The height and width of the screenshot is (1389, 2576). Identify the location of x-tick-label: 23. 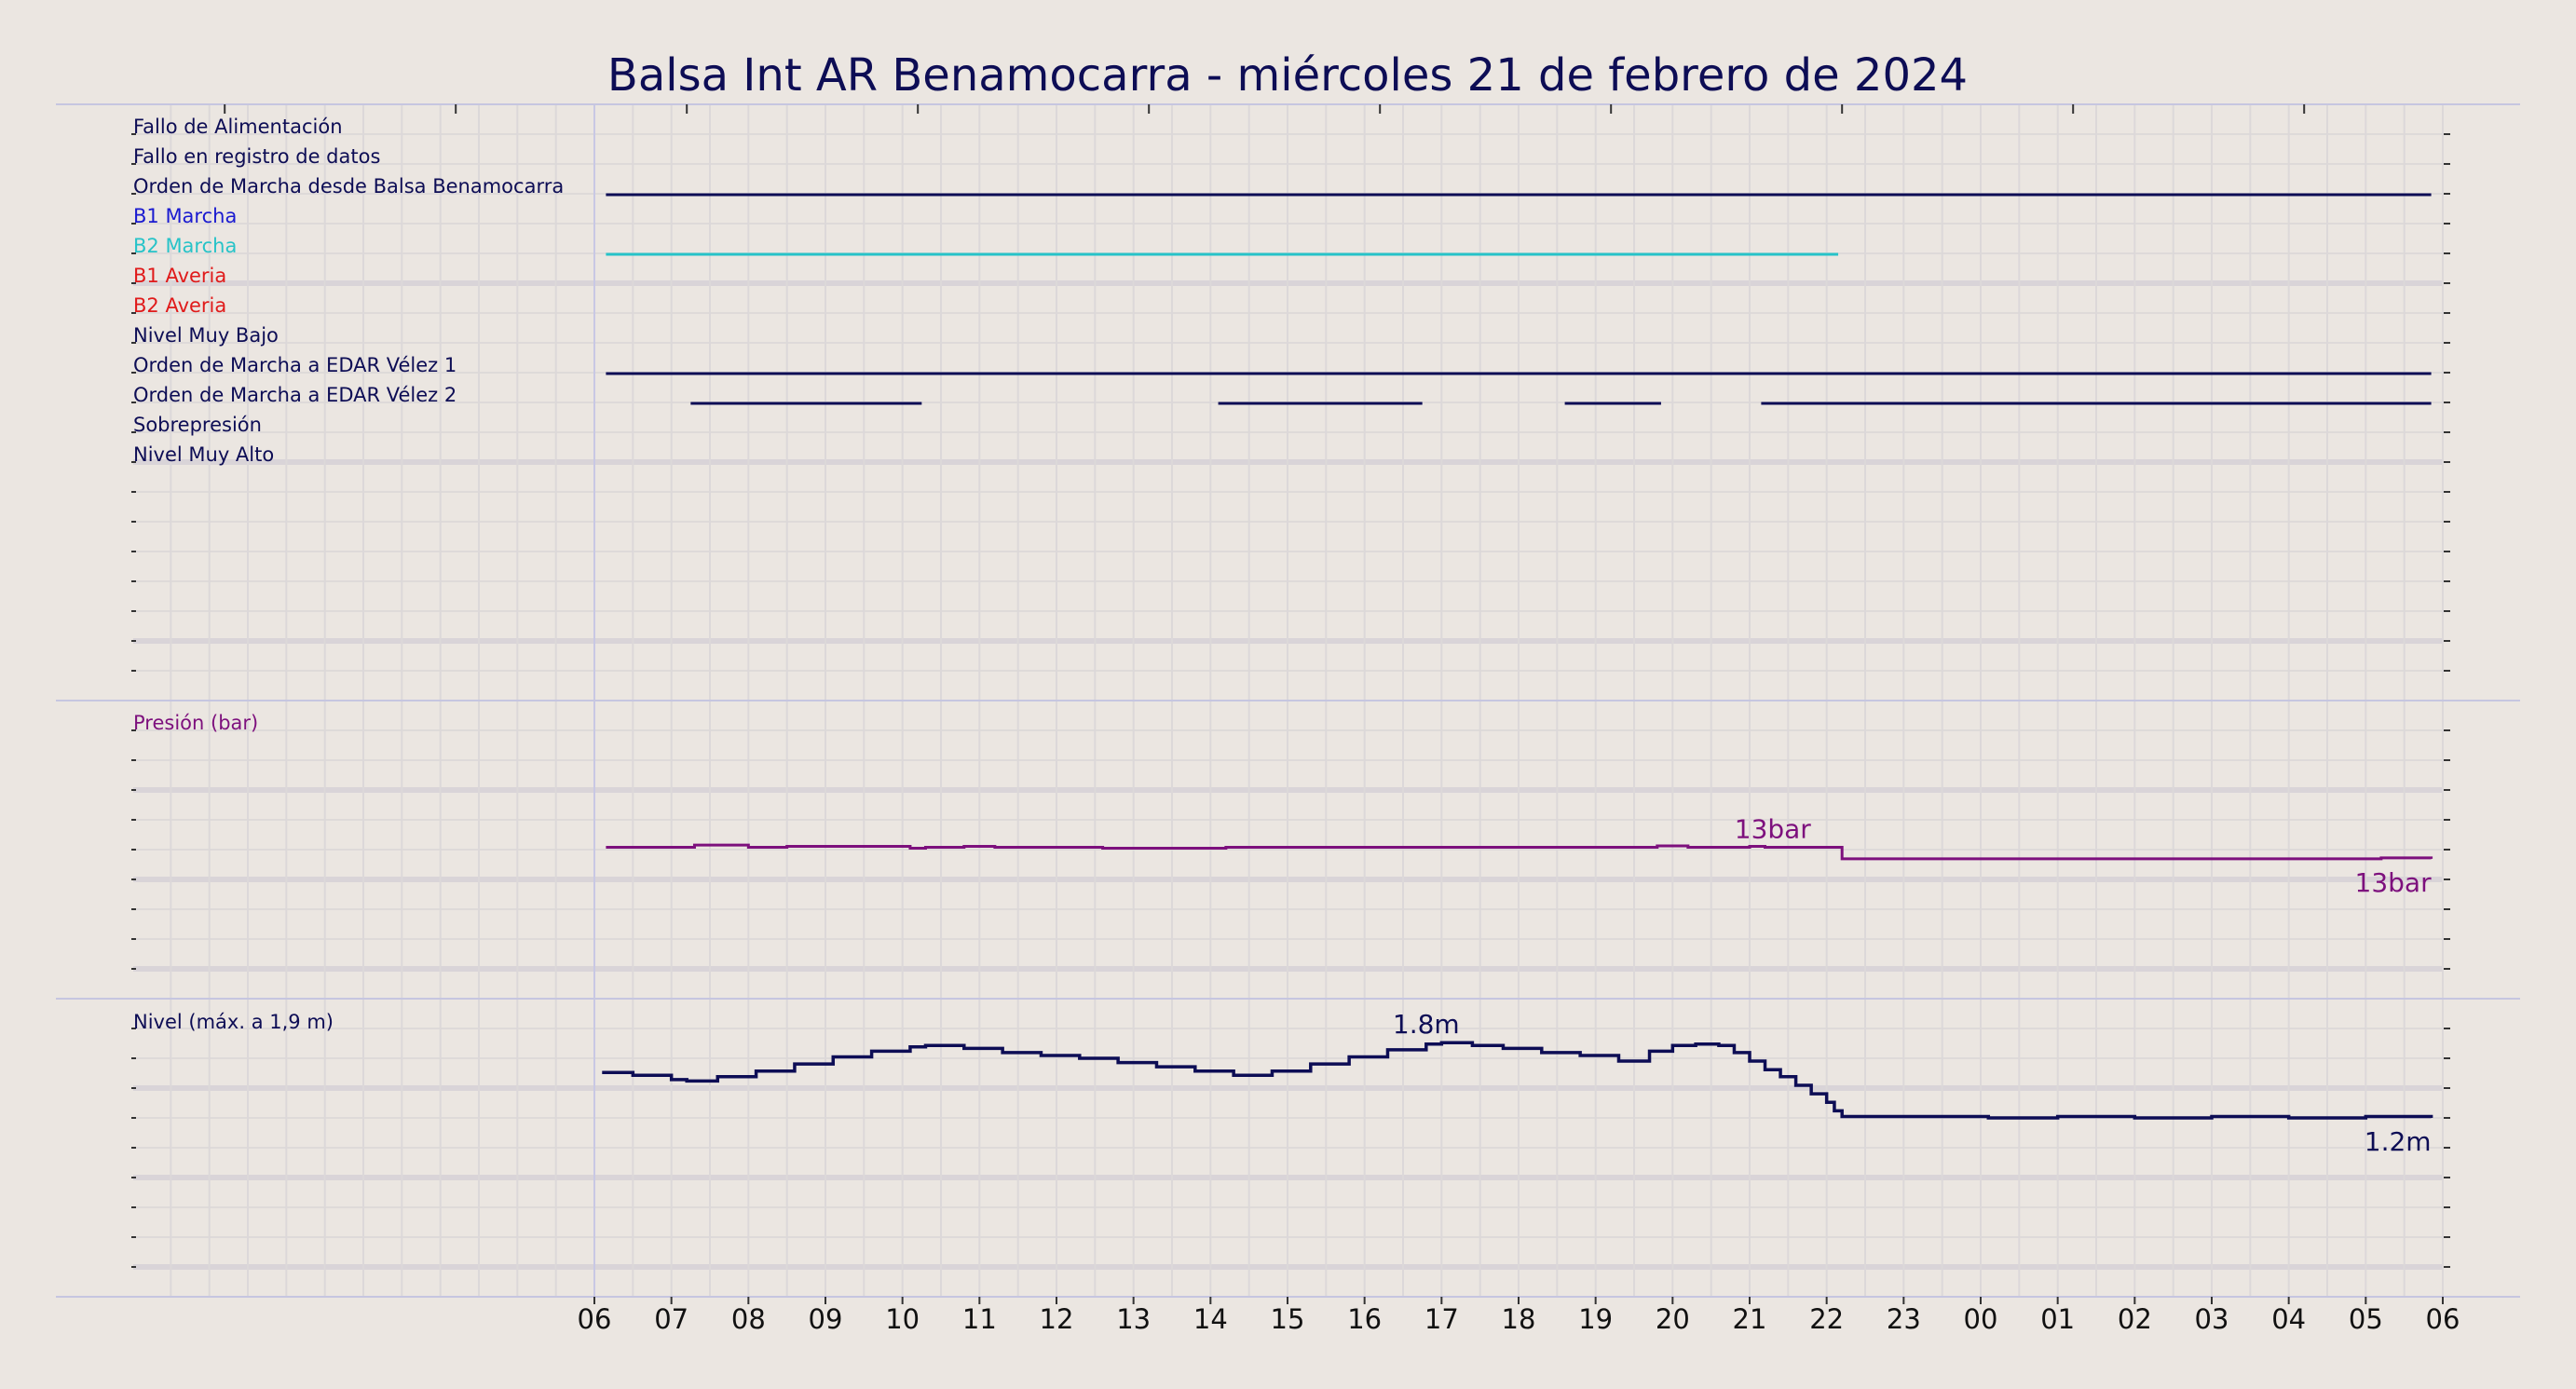
(1904, 1319).